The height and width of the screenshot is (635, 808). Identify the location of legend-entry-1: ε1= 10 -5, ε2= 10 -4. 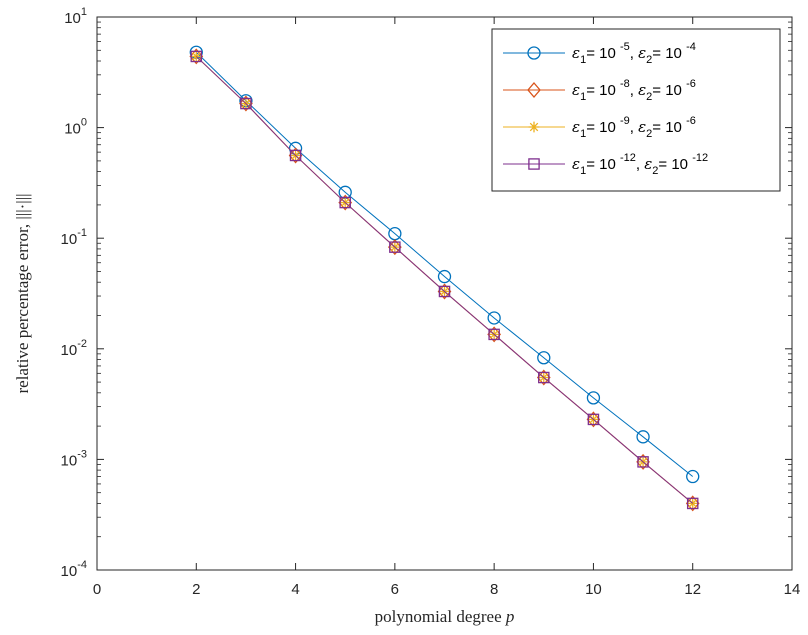
(599, 53).